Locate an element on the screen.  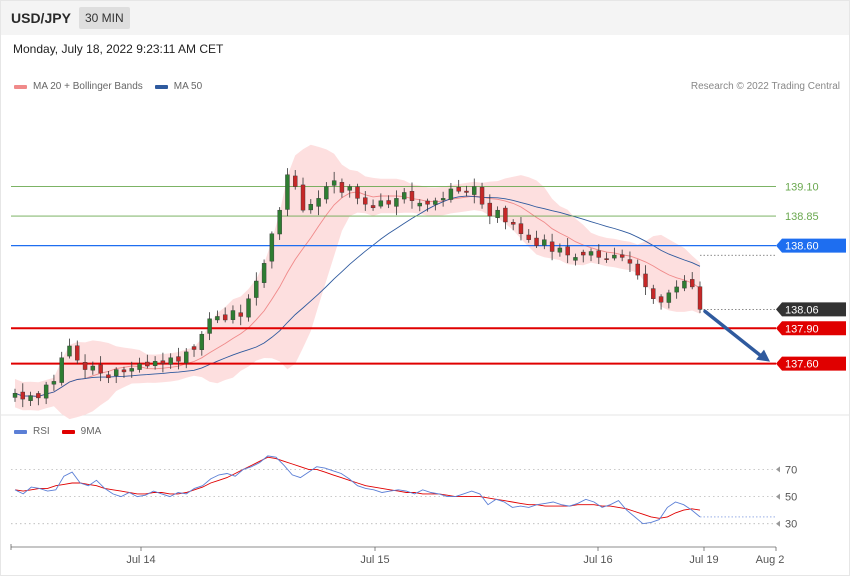
rsi-level-label-30: 30 is located at coordinates (791, 525).